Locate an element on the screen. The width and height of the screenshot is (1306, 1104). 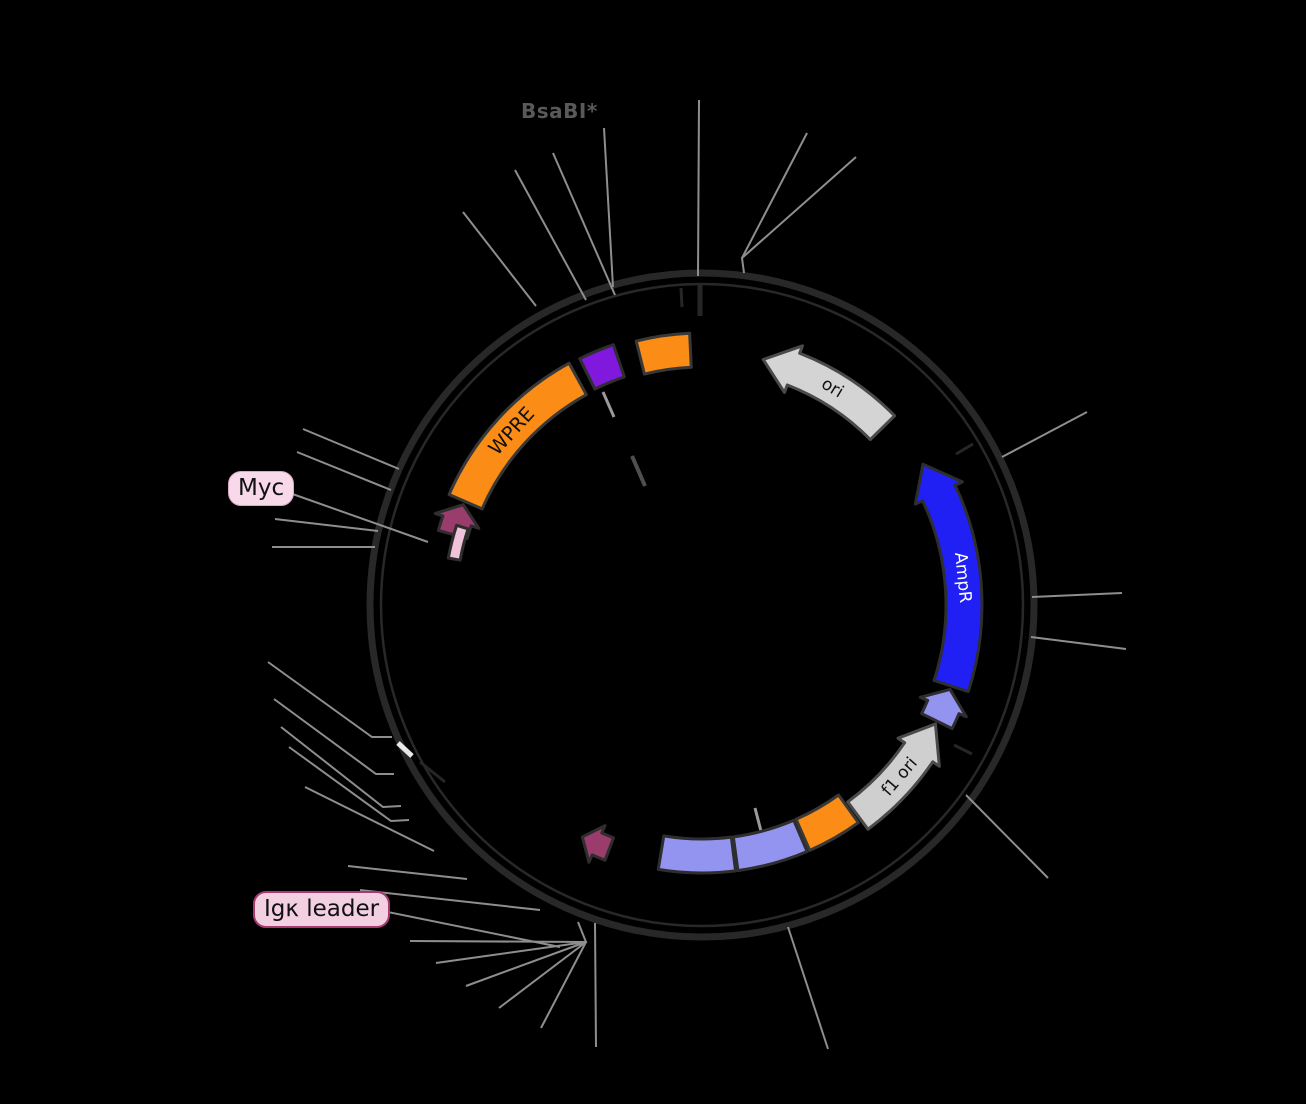
feature-cds-lavender-left is located at coordinates (697, 854).